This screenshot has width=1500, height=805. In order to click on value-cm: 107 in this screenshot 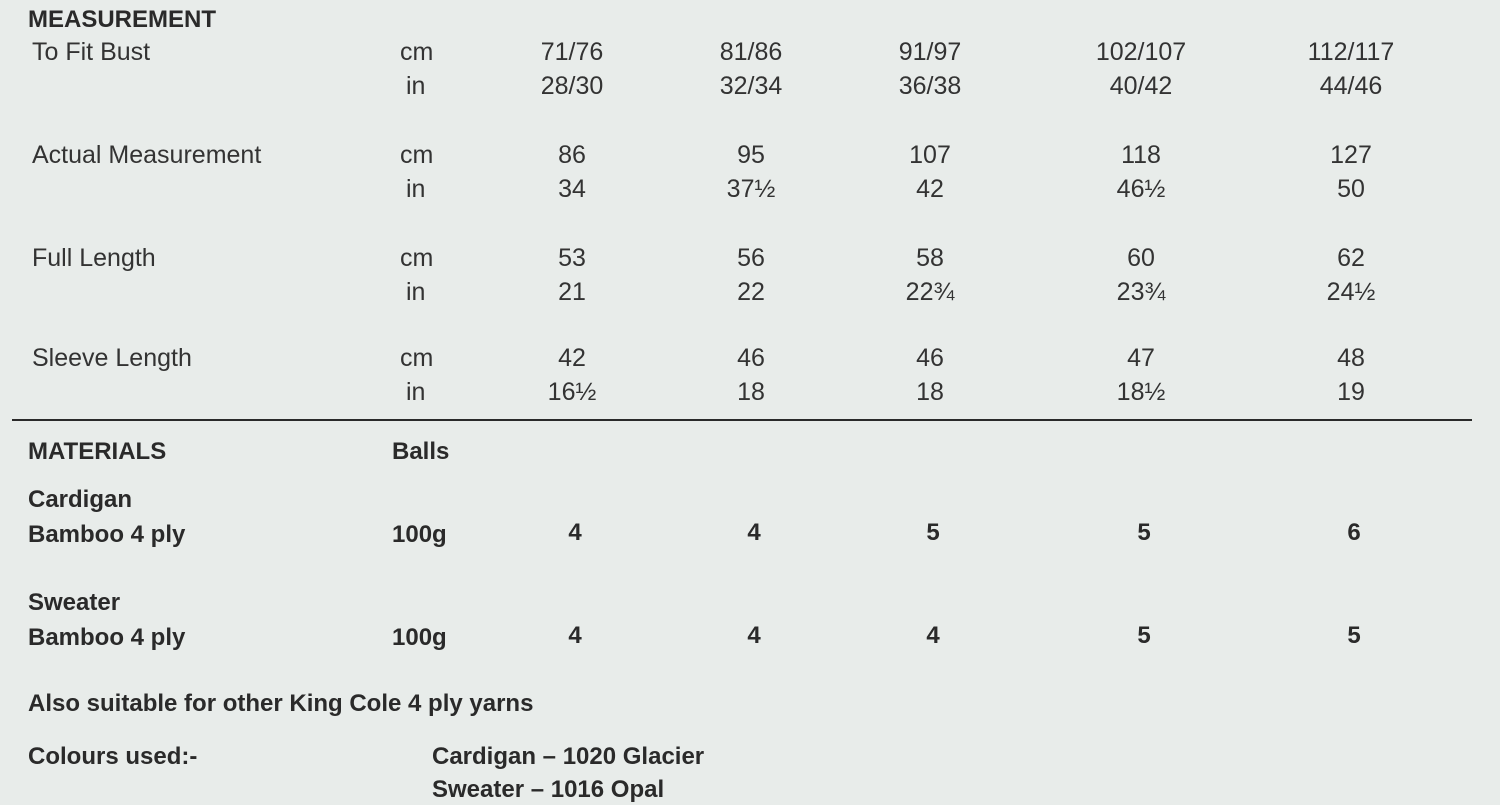, I will do `click(930, 155)`.